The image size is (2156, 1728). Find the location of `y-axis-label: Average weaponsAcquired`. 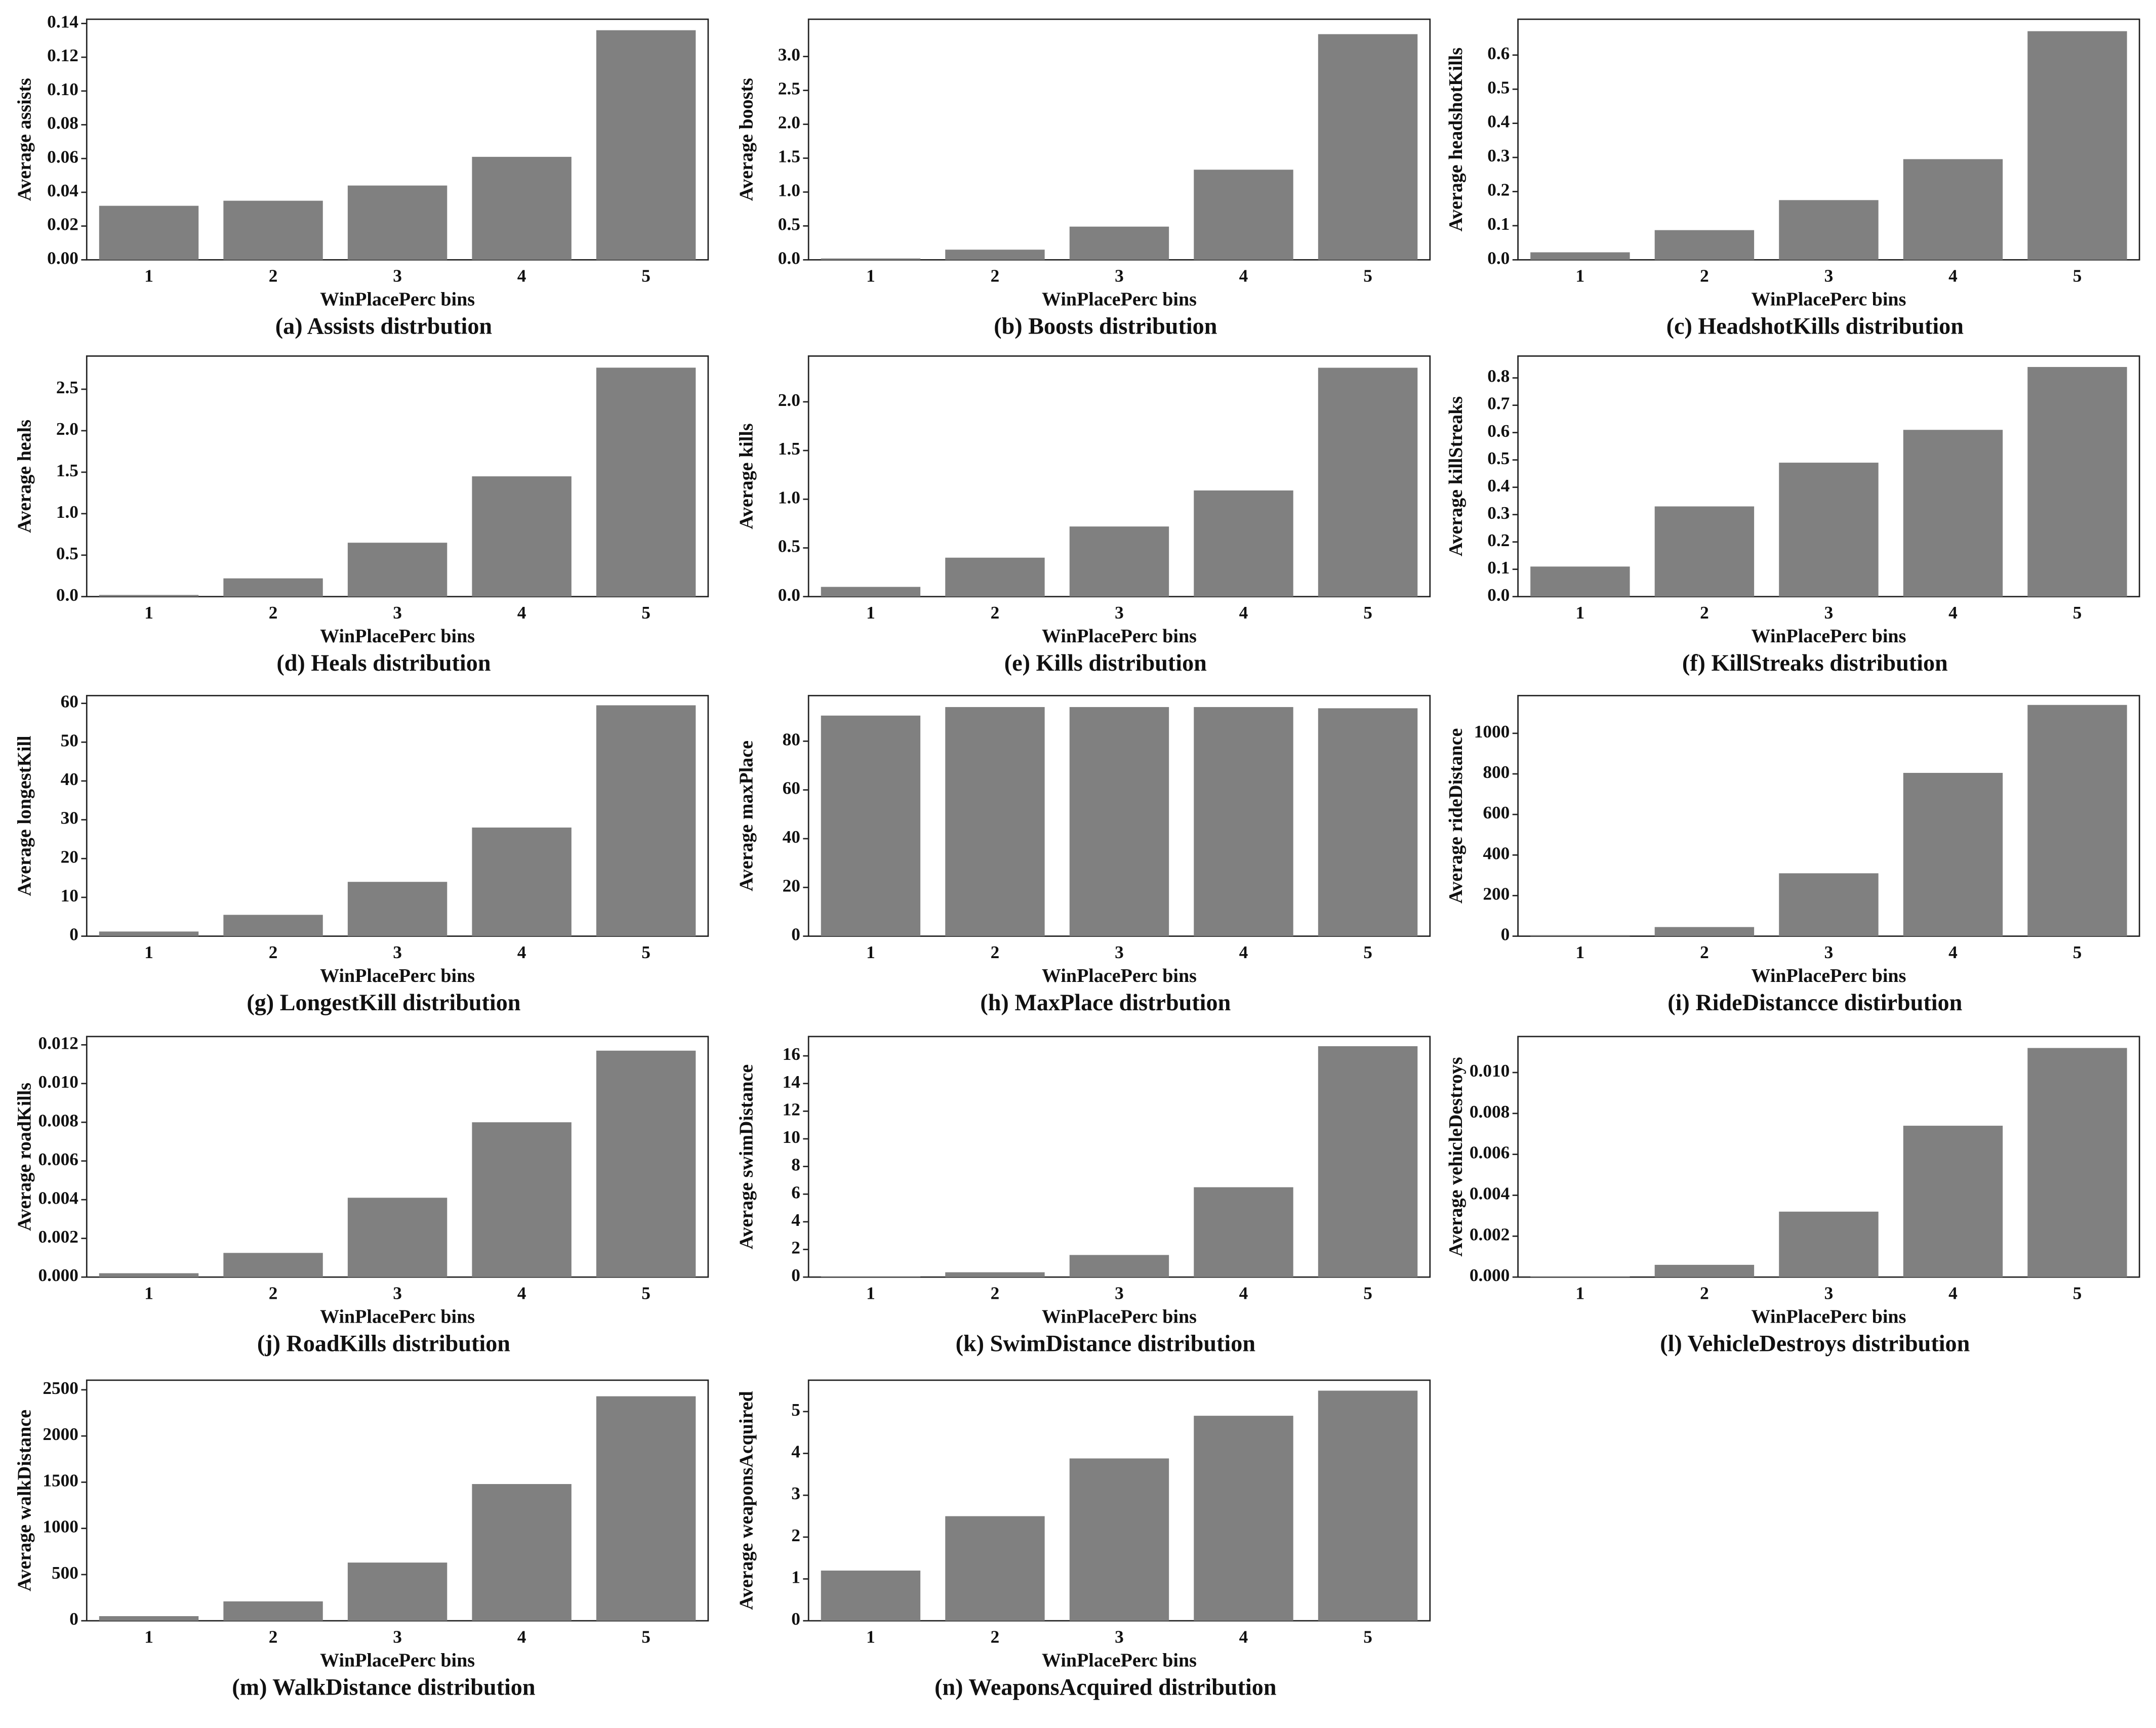

y-axis-label: Average weaponsAcquired is located at coordinates (746, 1500).